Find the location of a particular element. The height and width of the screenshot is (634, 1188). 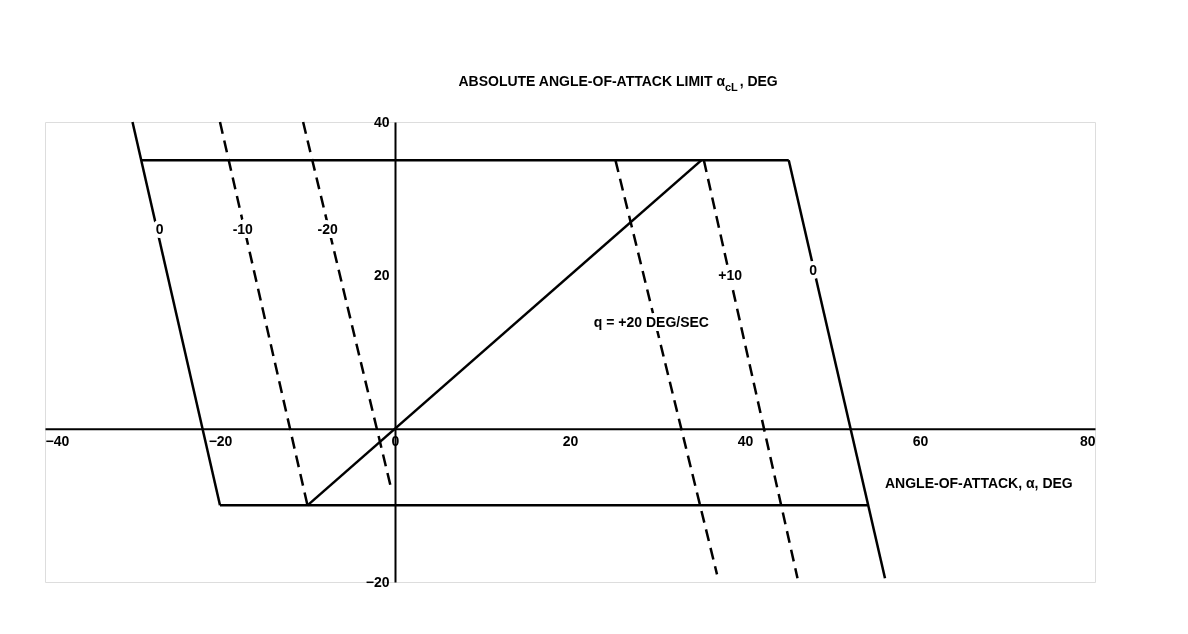

x-tick-label: 80 is located at coordinates (1087, 441).